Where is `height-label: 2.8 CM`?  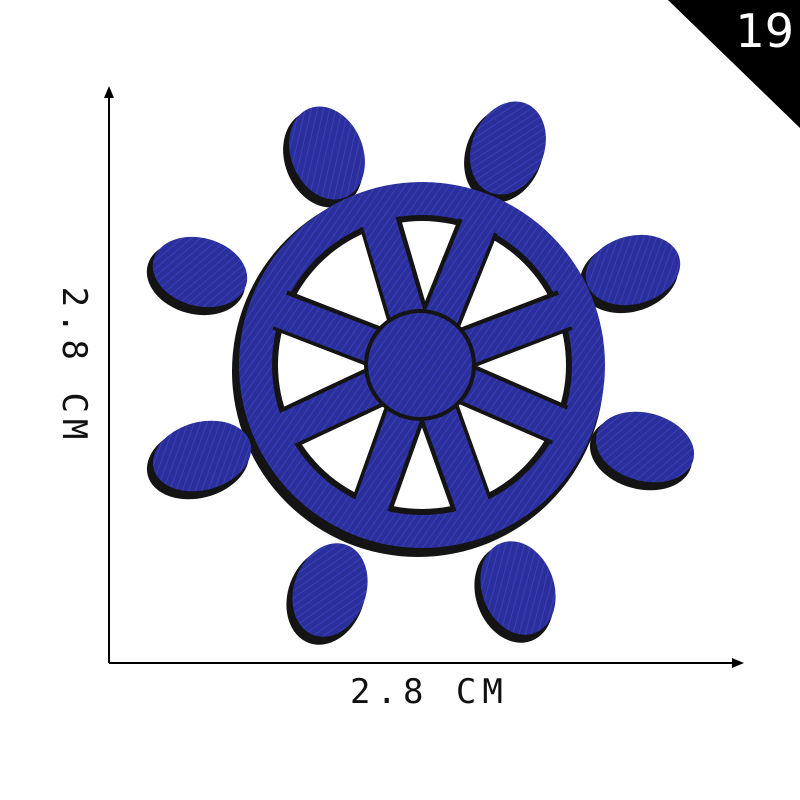
height-label: 2.8 CM is located at coordinates (74, 366).